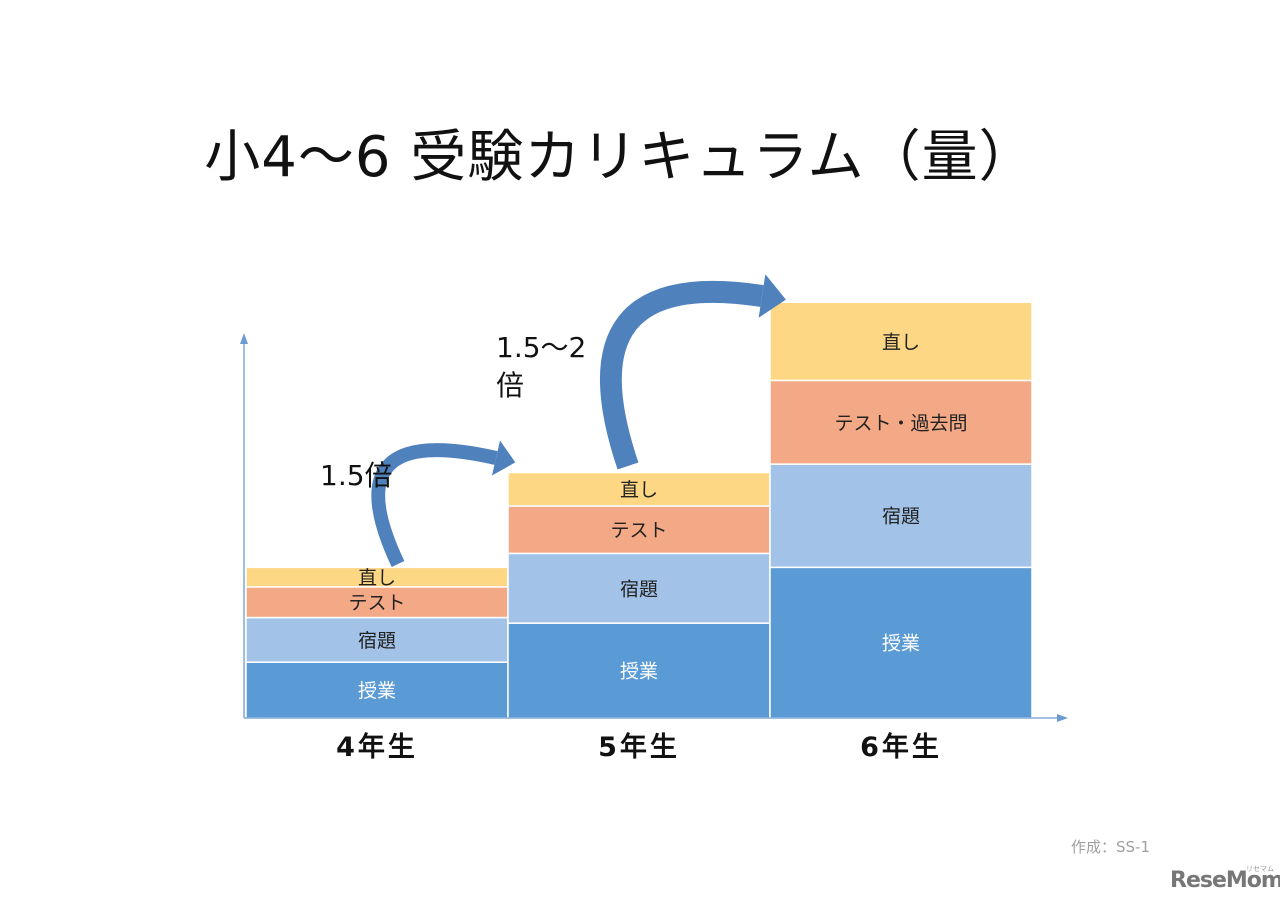 This screenshot has width=1280, height=904. I want to click on category-label: 6年生, so click(901, 747).